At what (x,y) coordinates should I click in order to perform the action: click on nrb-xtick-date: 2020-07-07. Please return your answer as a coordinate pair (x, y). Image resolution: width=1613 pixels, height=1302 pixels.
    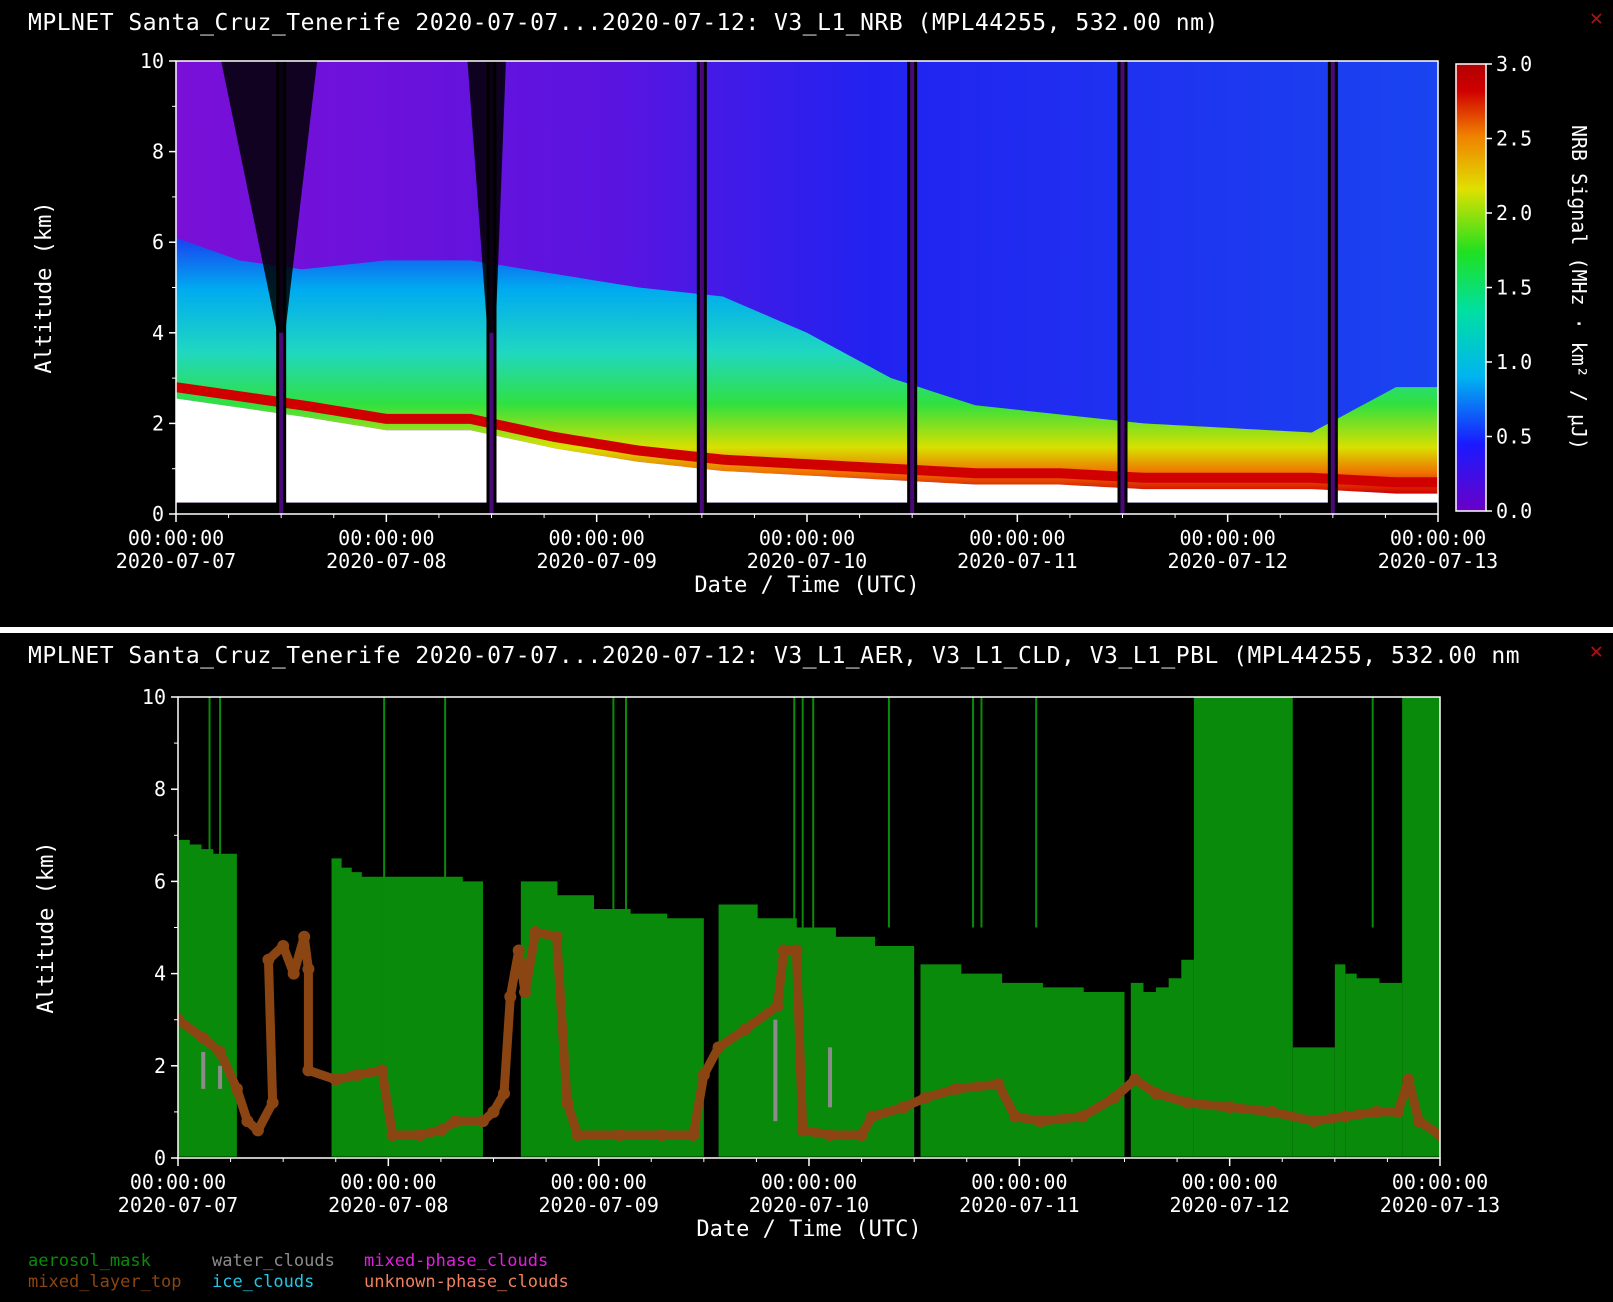
    Looking at the image, I should click on (176, 561).